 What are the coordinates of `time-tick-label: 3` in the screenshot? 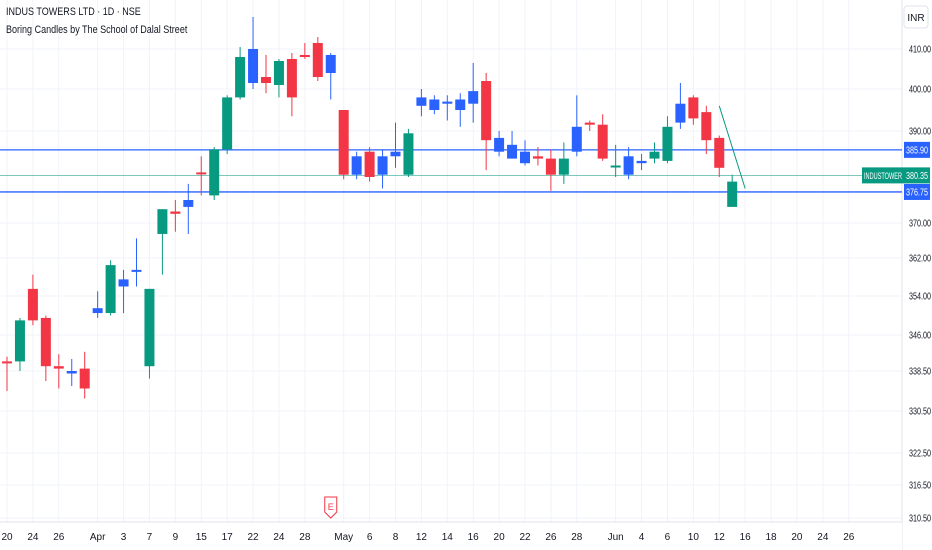 It's located at (124, 537).